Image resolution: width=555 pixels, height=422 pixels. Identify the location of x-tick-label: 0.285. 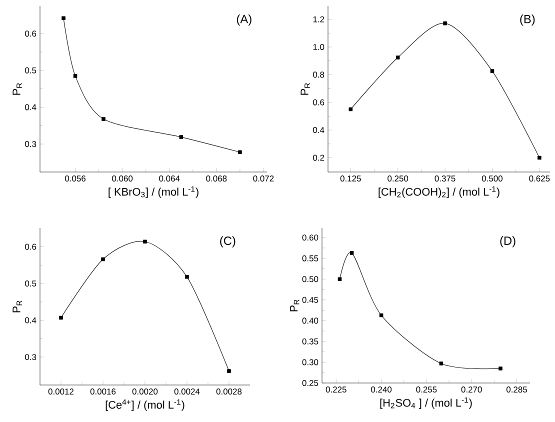
(517, 389).